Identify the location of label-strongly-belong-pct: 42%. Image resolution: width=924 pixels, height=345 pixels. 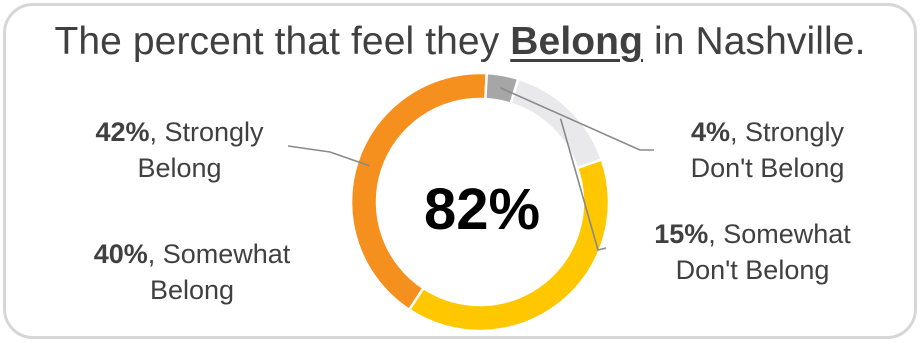
(122, 132).